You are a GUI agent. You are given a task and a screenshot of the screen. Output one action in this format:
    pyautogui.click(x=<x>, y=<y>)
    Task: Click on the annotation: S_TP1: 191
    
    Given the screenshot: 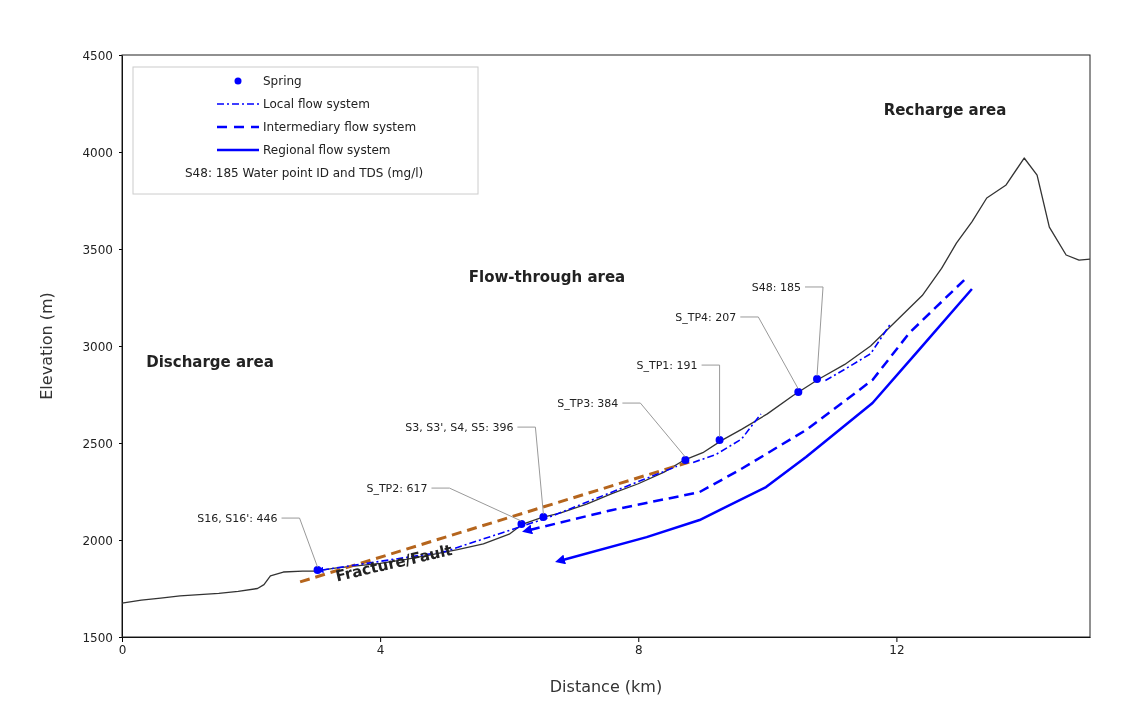 What is the action you would take?
    pyautogui.click(x=667, y=366)
    